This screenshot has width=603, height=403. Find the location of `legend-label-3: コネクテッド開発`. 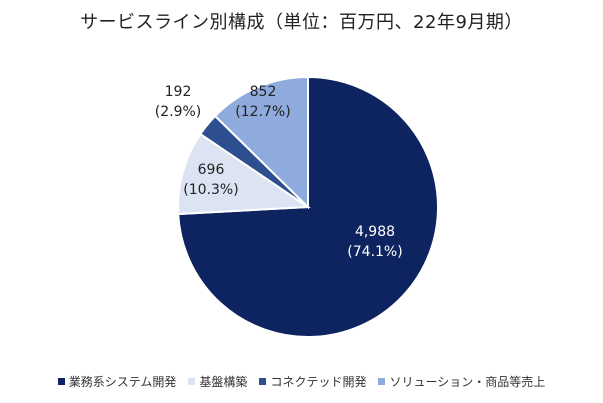

legend-label-3: コネクテッド開発 is located at coordinates (318, 382).